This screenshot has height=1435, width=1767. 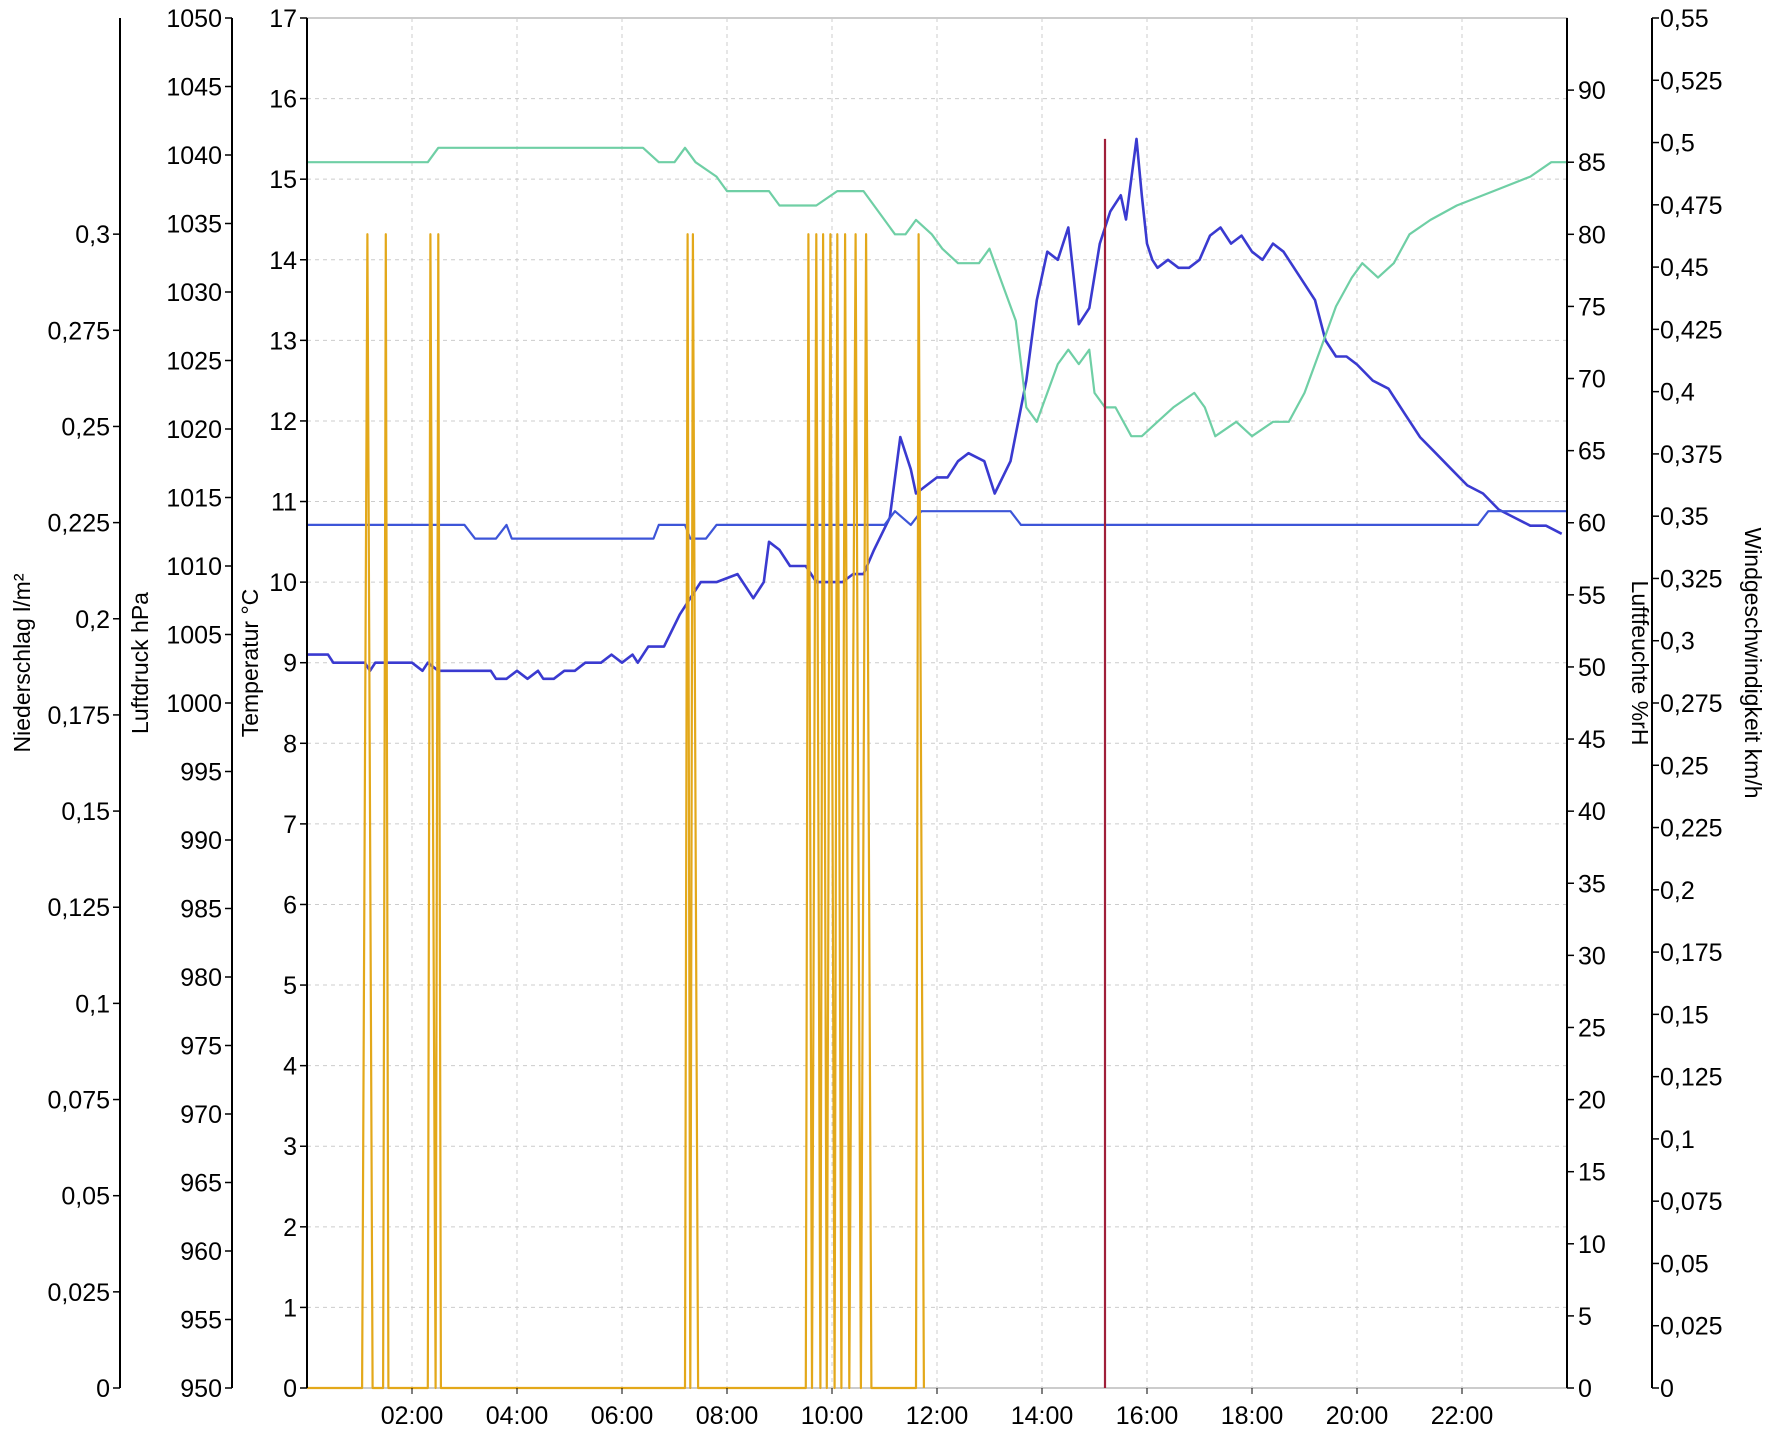 What do you see at coordinates (85, 812) in the screenshot?
I see `y-tick-label-precip: 0,15` at bounding box center [85, 812].